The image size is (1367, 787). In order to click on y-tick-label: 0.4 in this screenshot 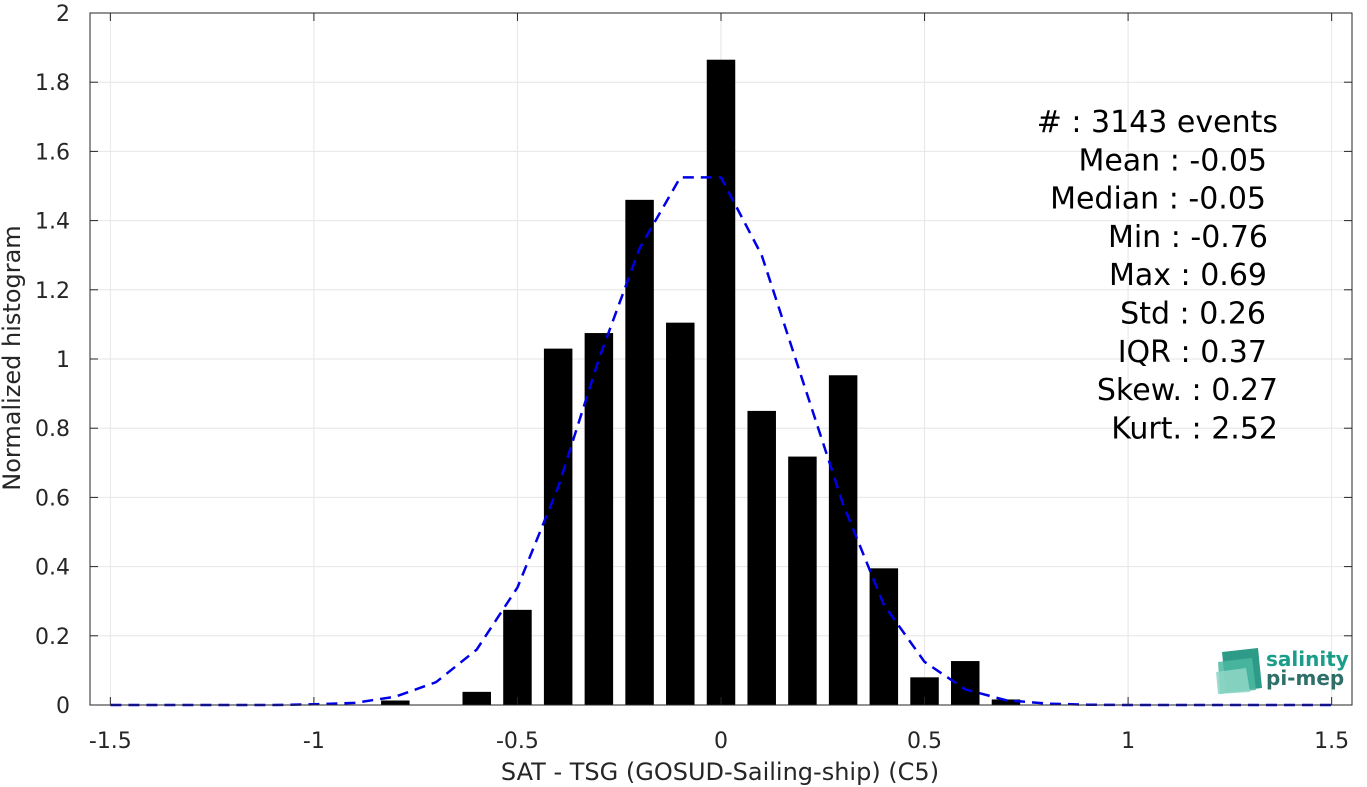, I will do `click(52, 568)`.